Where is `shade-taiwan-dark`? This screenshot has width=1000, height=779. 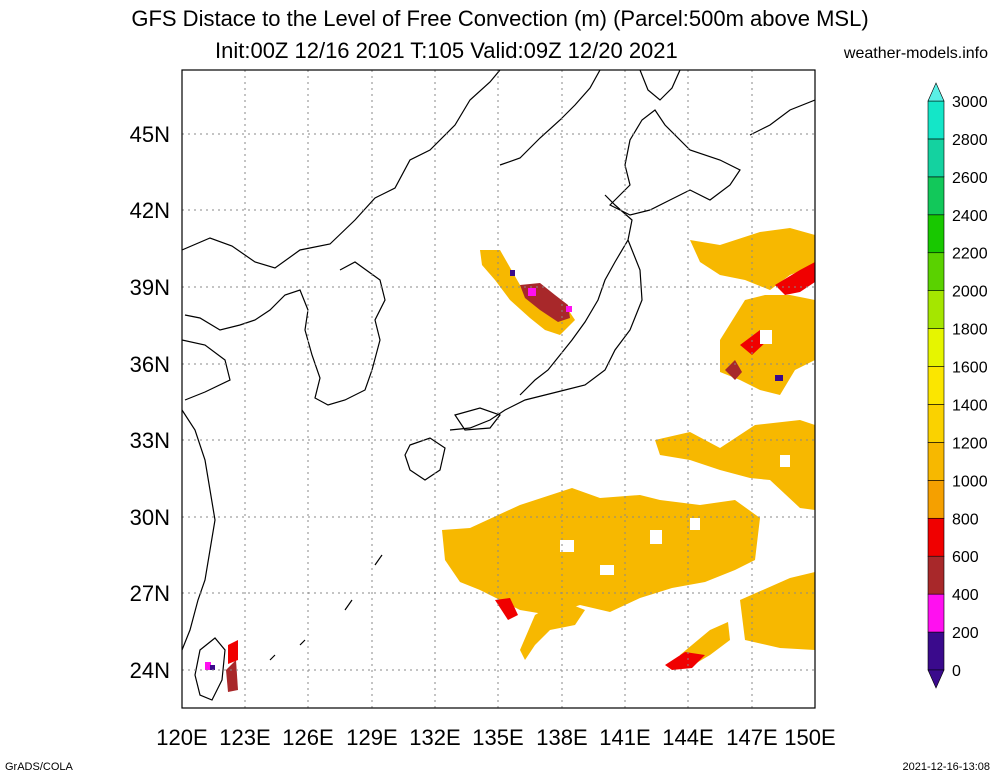
shade-taiwan-dark is located at coordinates (232, 676).